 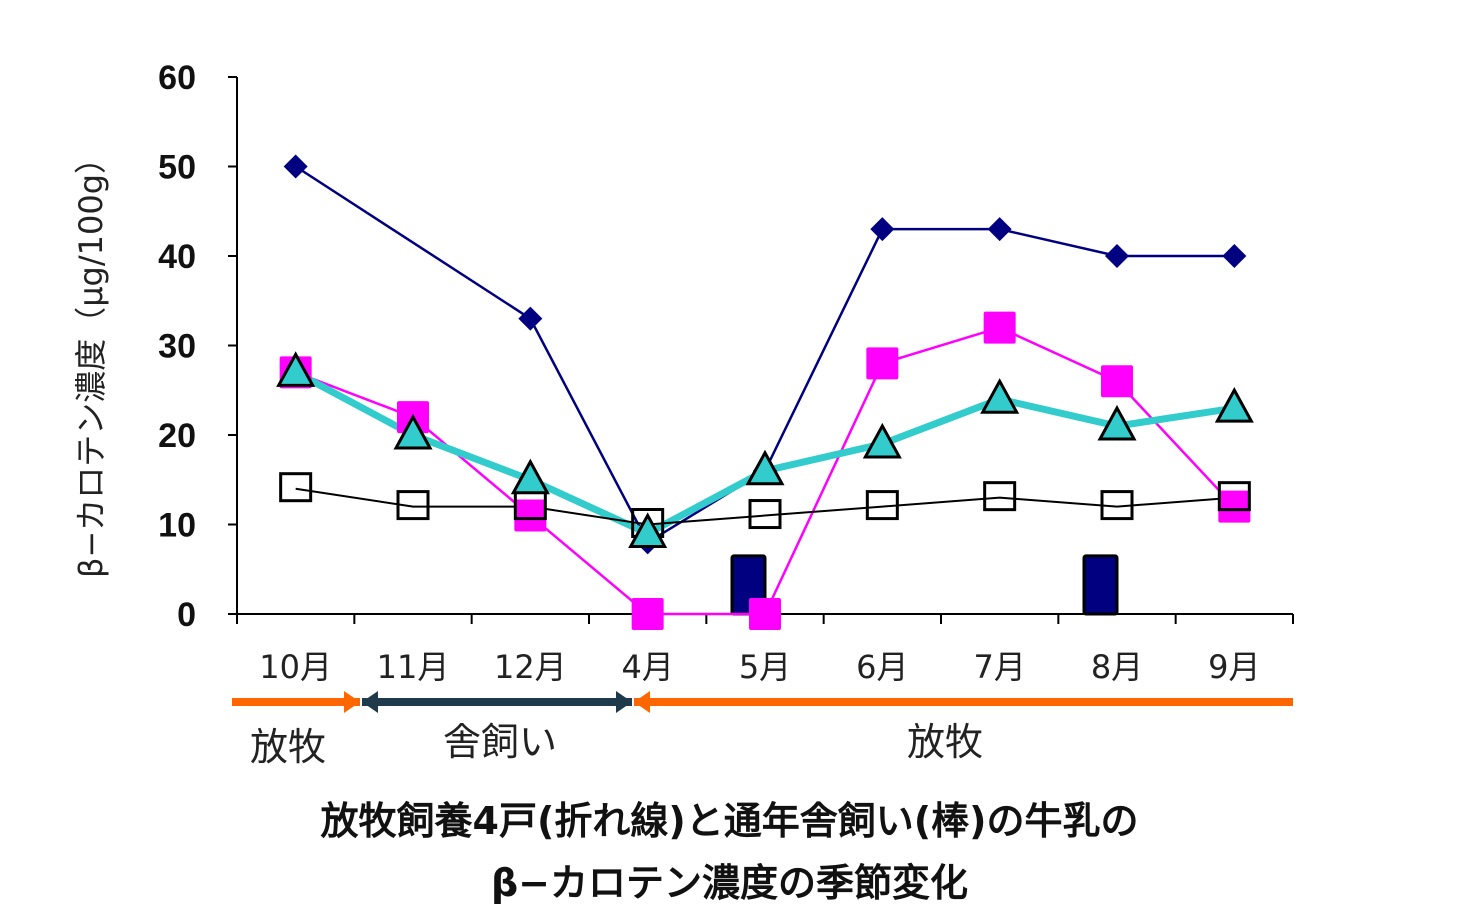 I want to click on chart-title-line2: β−カロテン濃度の季節変化, so click(x=729, y=883).